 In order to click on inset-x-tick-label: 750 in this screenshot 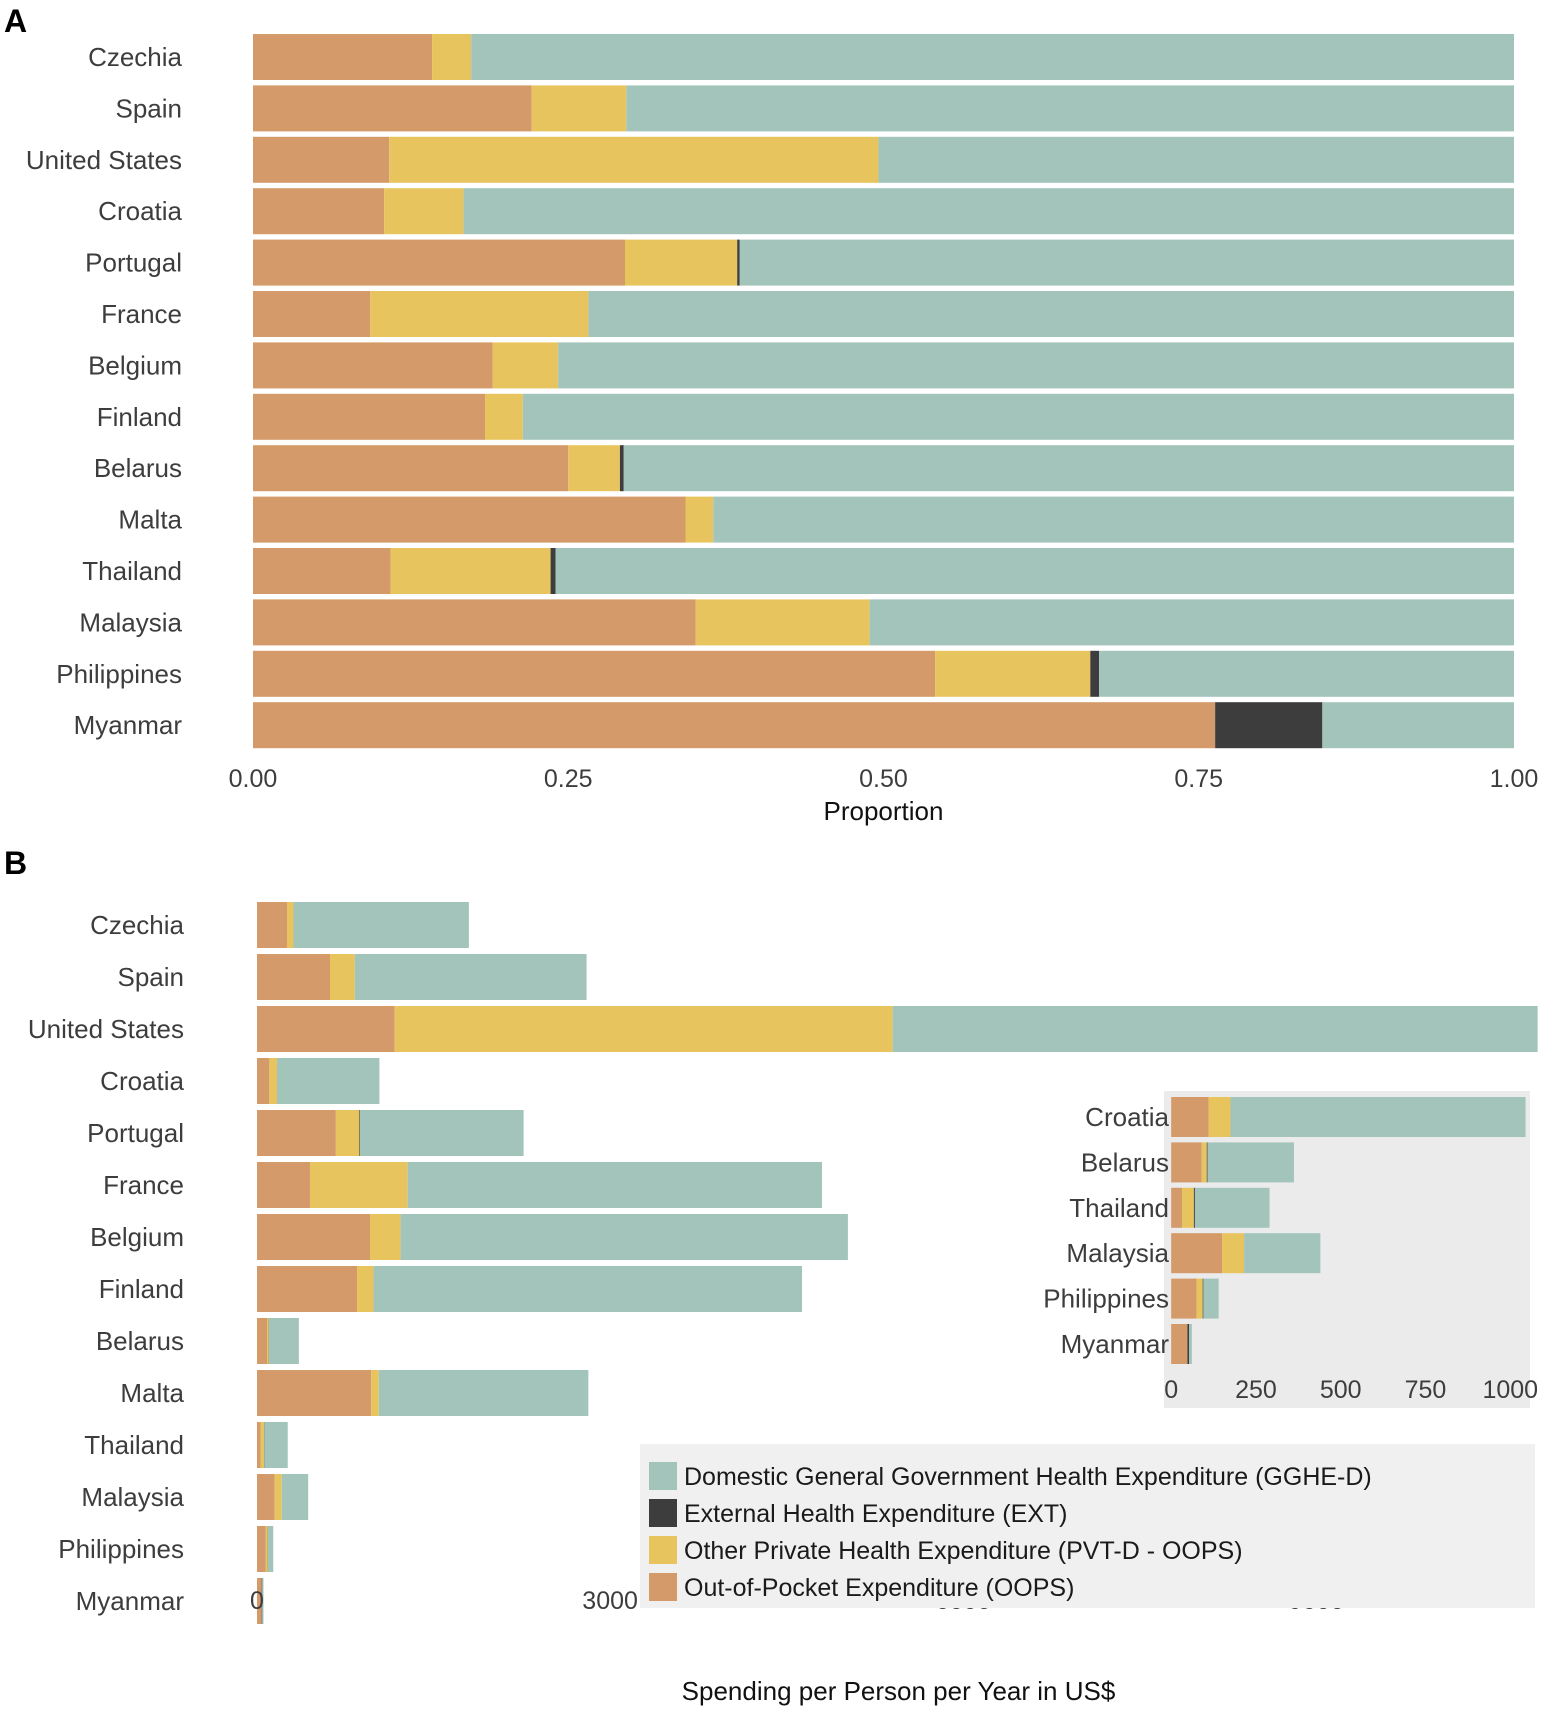, I will do `click(1426, 1390)`.